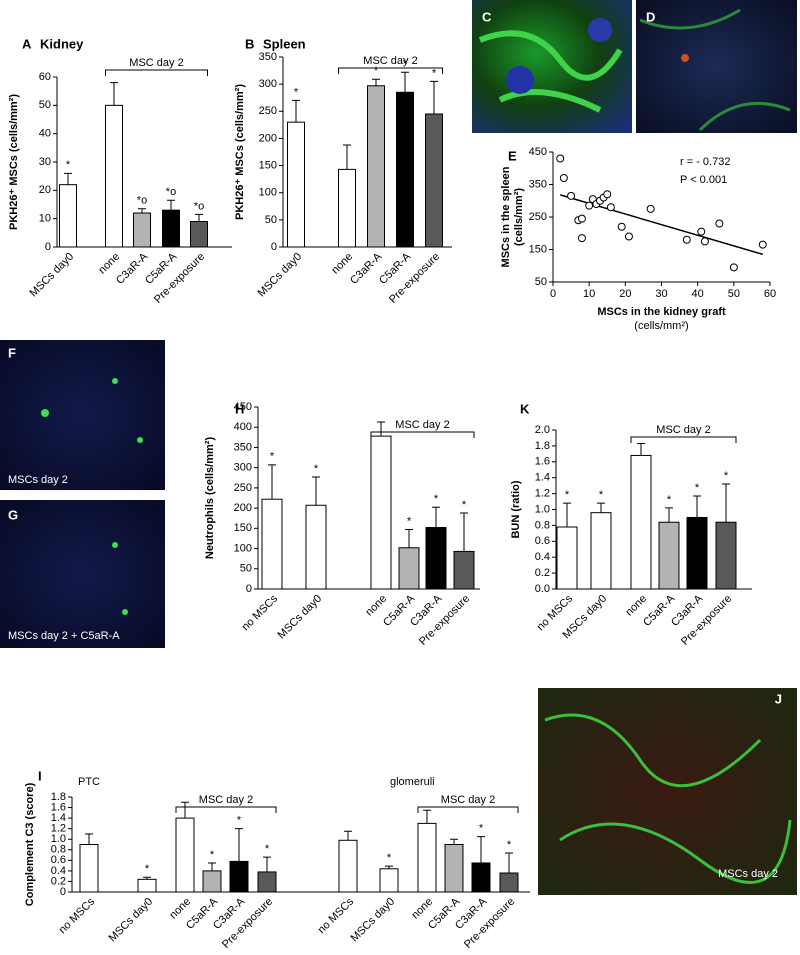 The width and height of the screenshot is (800, 955). I want to click on image-caption: MSCs day 2, so click(748, 874).